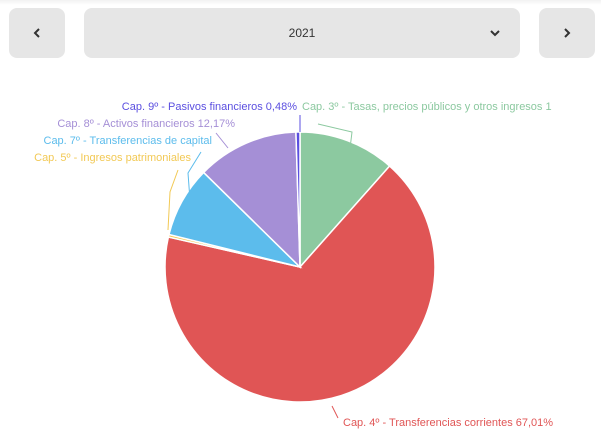 Image resolution: width=601 pixels, height=432 pixels. I want to click on chevron-down-icon, so click(495, 33).